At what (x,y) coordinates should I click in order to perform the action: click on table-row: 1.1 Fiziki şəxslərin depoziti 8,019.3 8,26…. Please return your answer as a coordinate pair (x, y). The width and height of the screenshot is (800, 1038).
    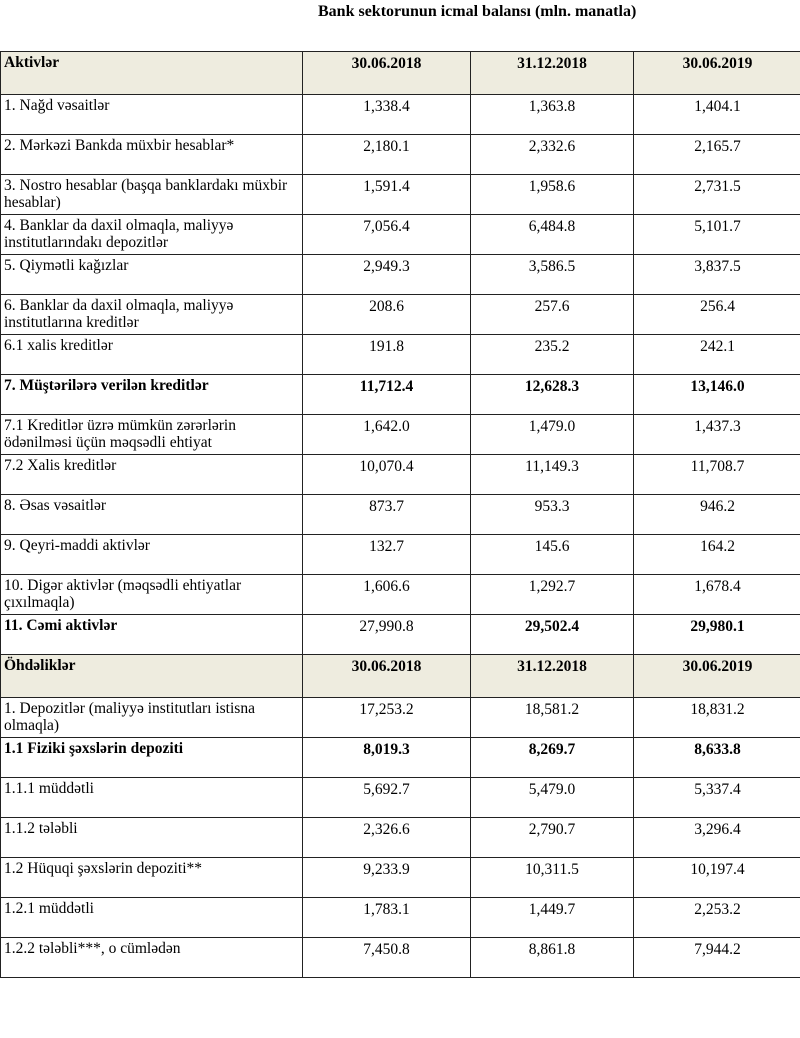
    Looking at the image, I should click on (400, 757).